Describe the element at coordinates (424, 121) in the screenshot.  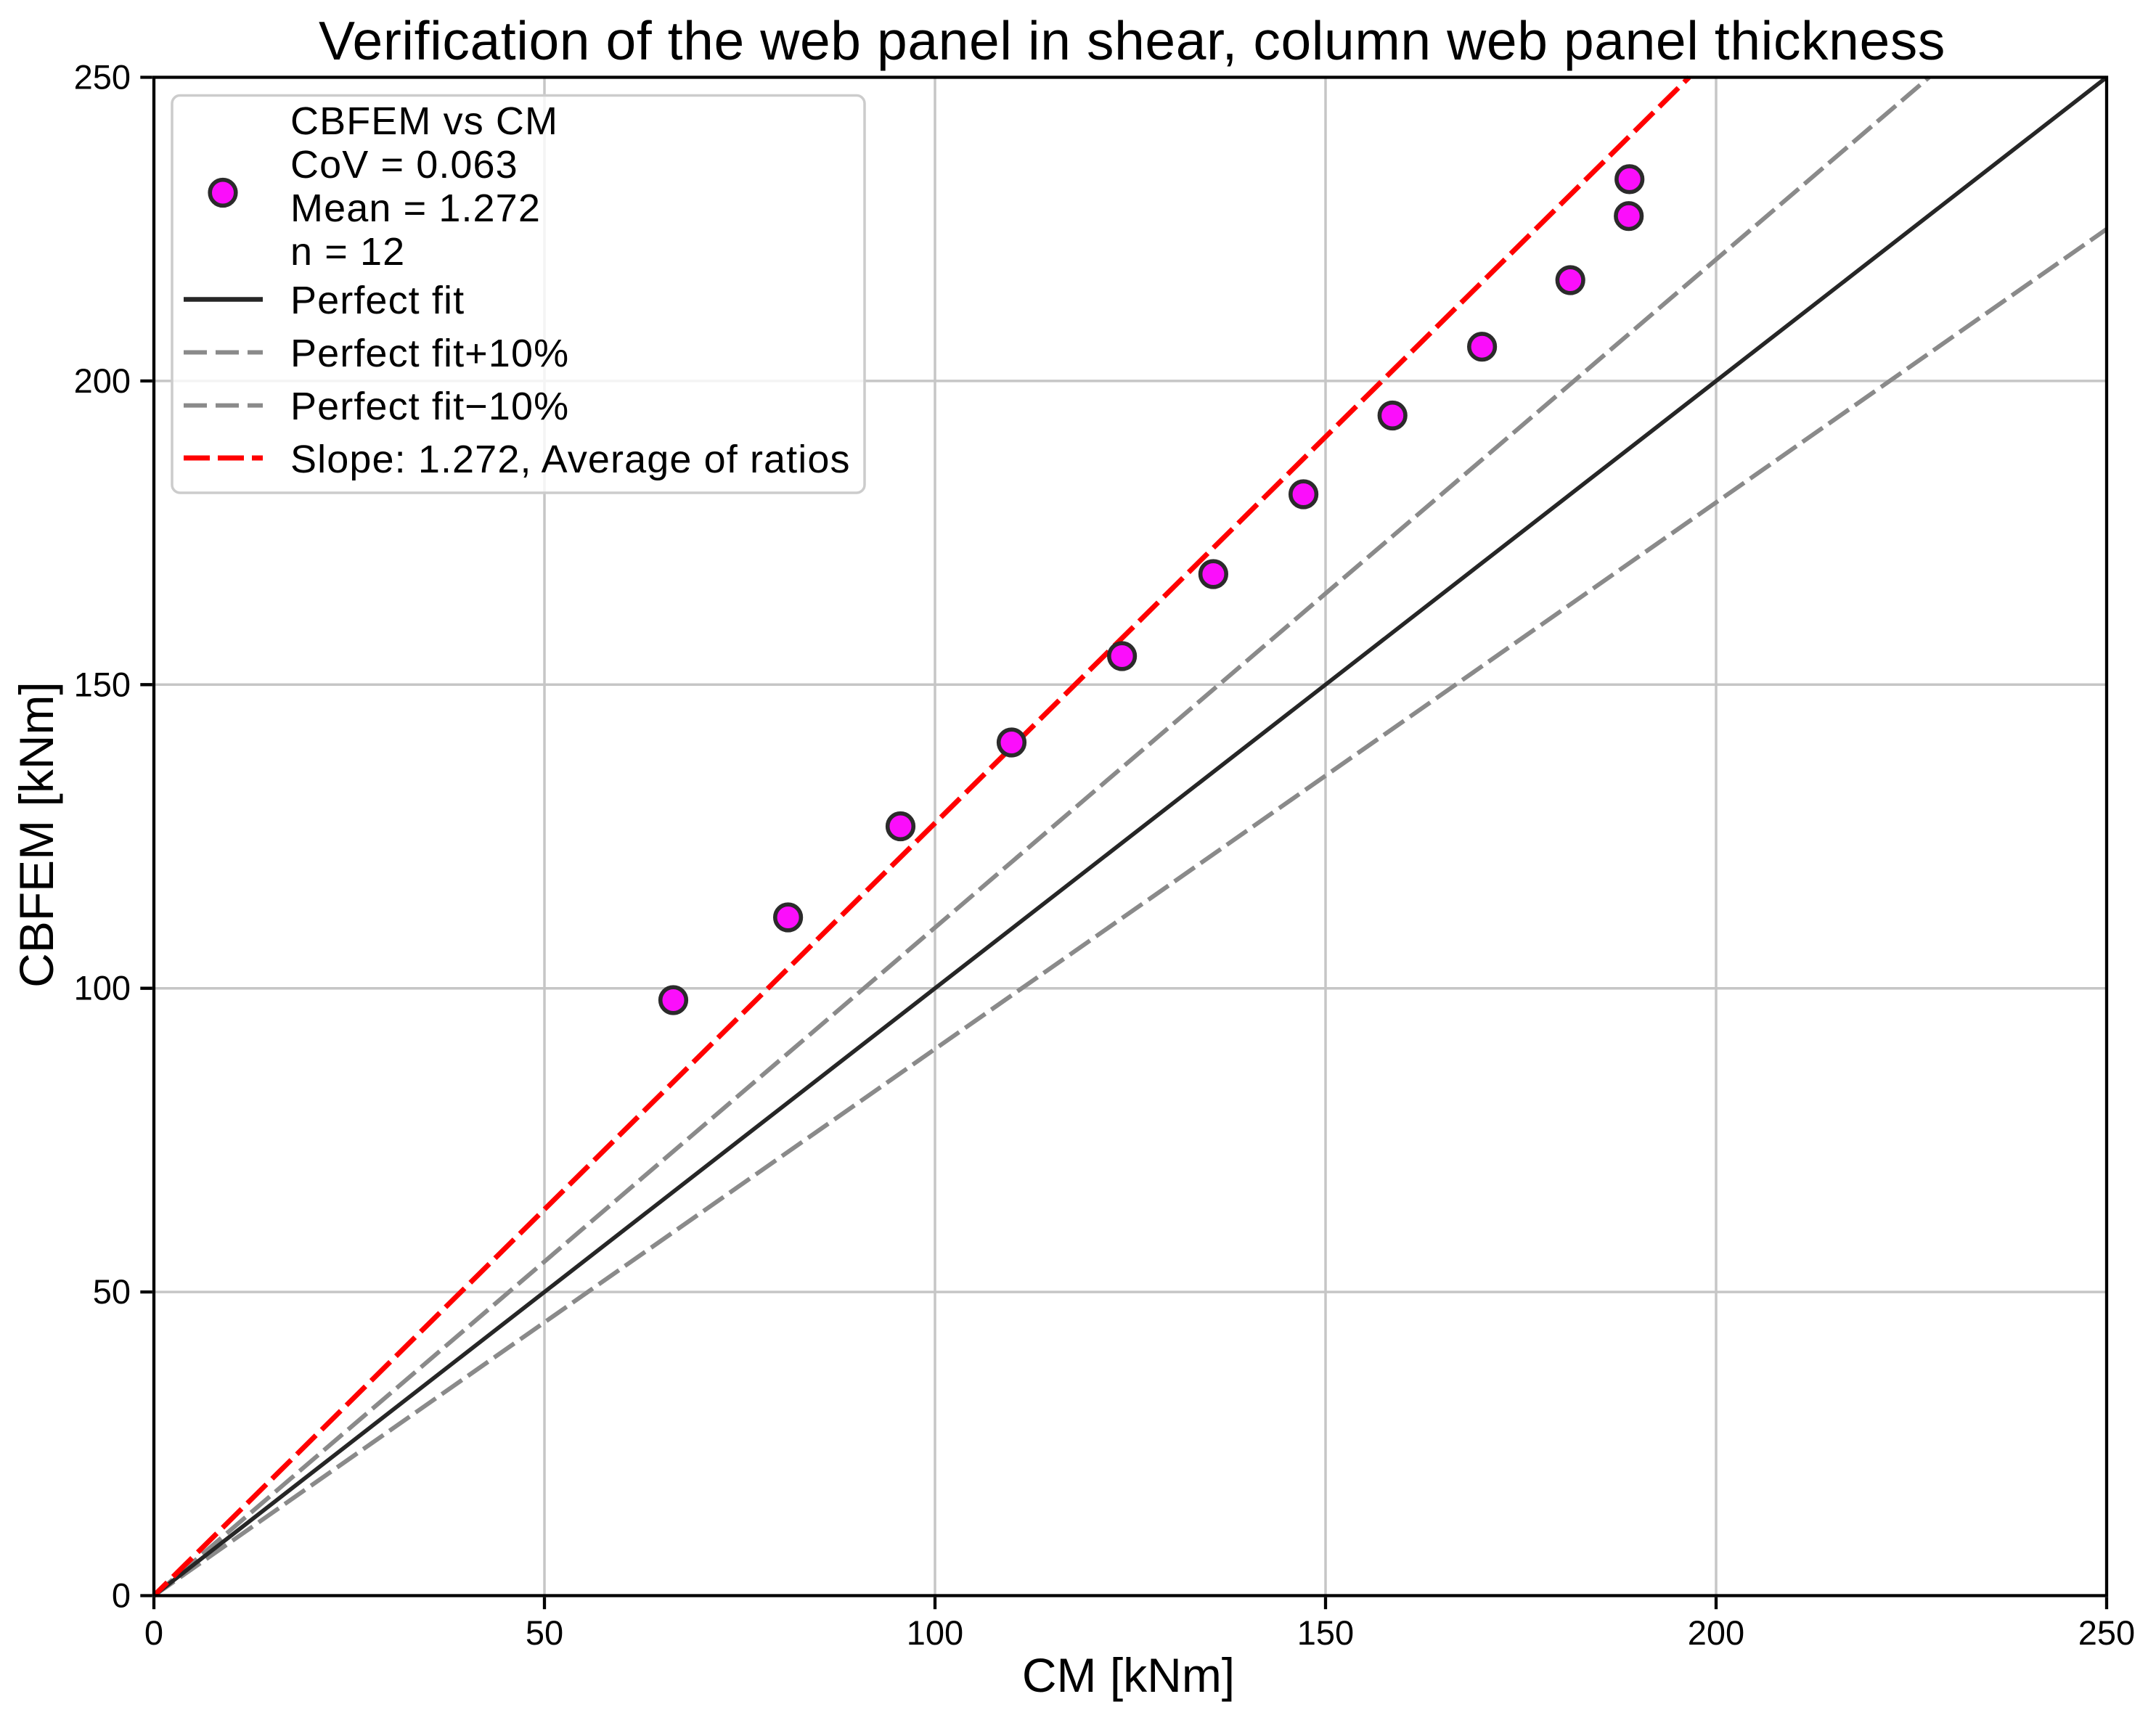
I see `svg-text: CBFEM vs CM` at that location.